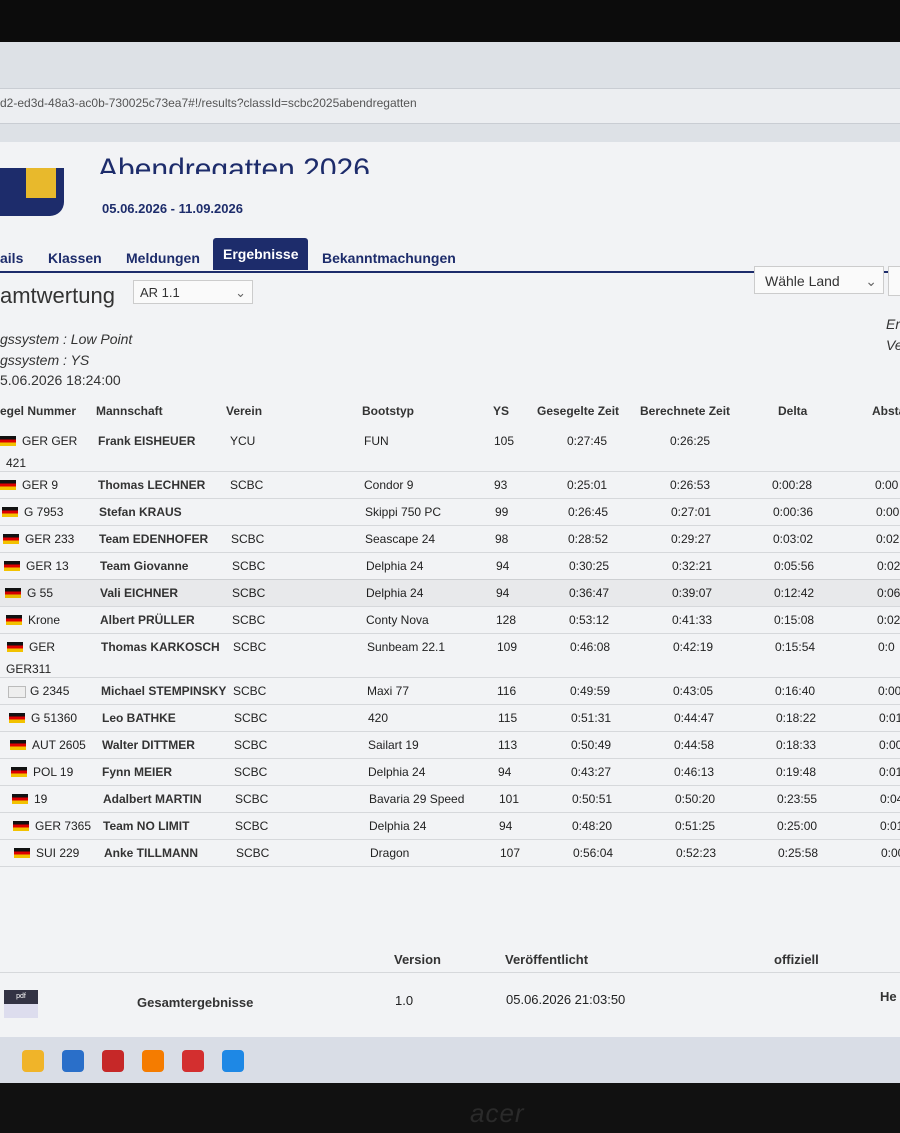  What do you see at coordinates (195, 1002) in the screenshot?
I see `doc-name: Gesamtergebnisse` at bounding box center [195, 1002].